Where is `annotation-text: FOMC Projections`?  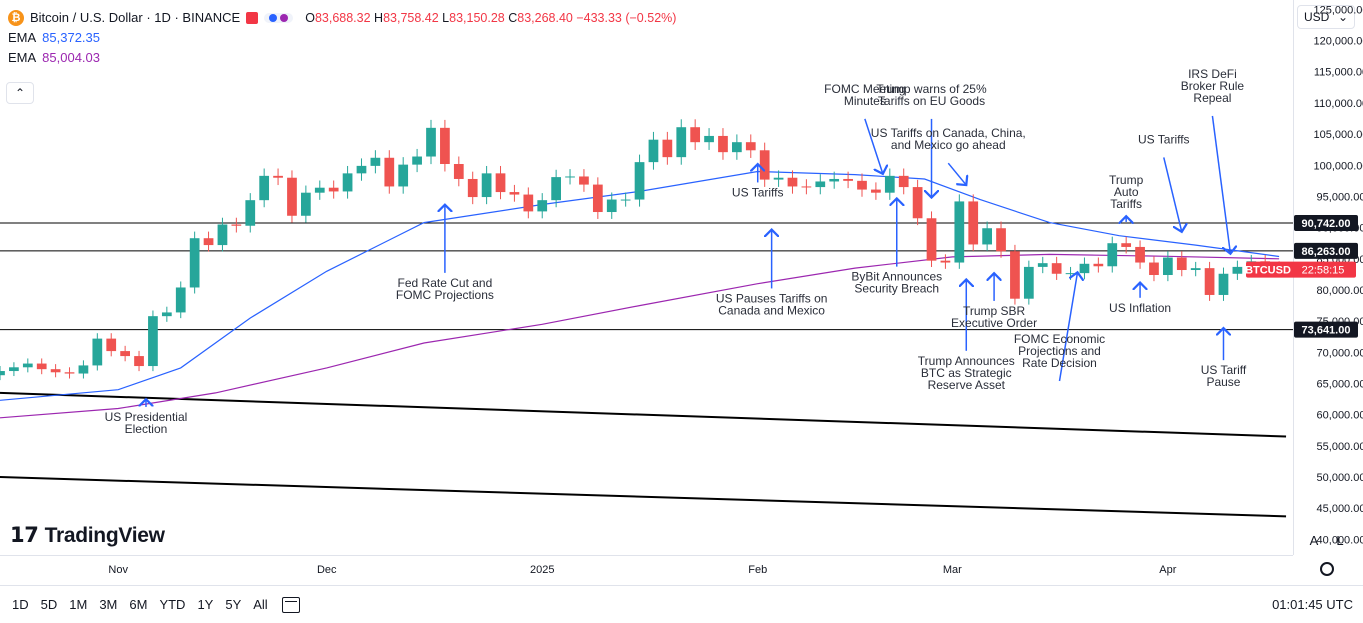 annotation-text: FOMC Projections is located at coordinates (445, 295).